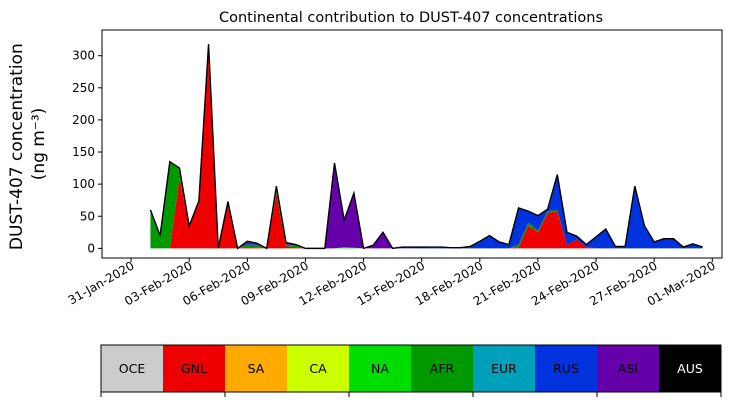 The height and width of the screenshot is (406, 730). What do you see at coordinates (83, 56) in the screenshot?
I see `y-tick-label: 300` at bounding box center [83, 56].